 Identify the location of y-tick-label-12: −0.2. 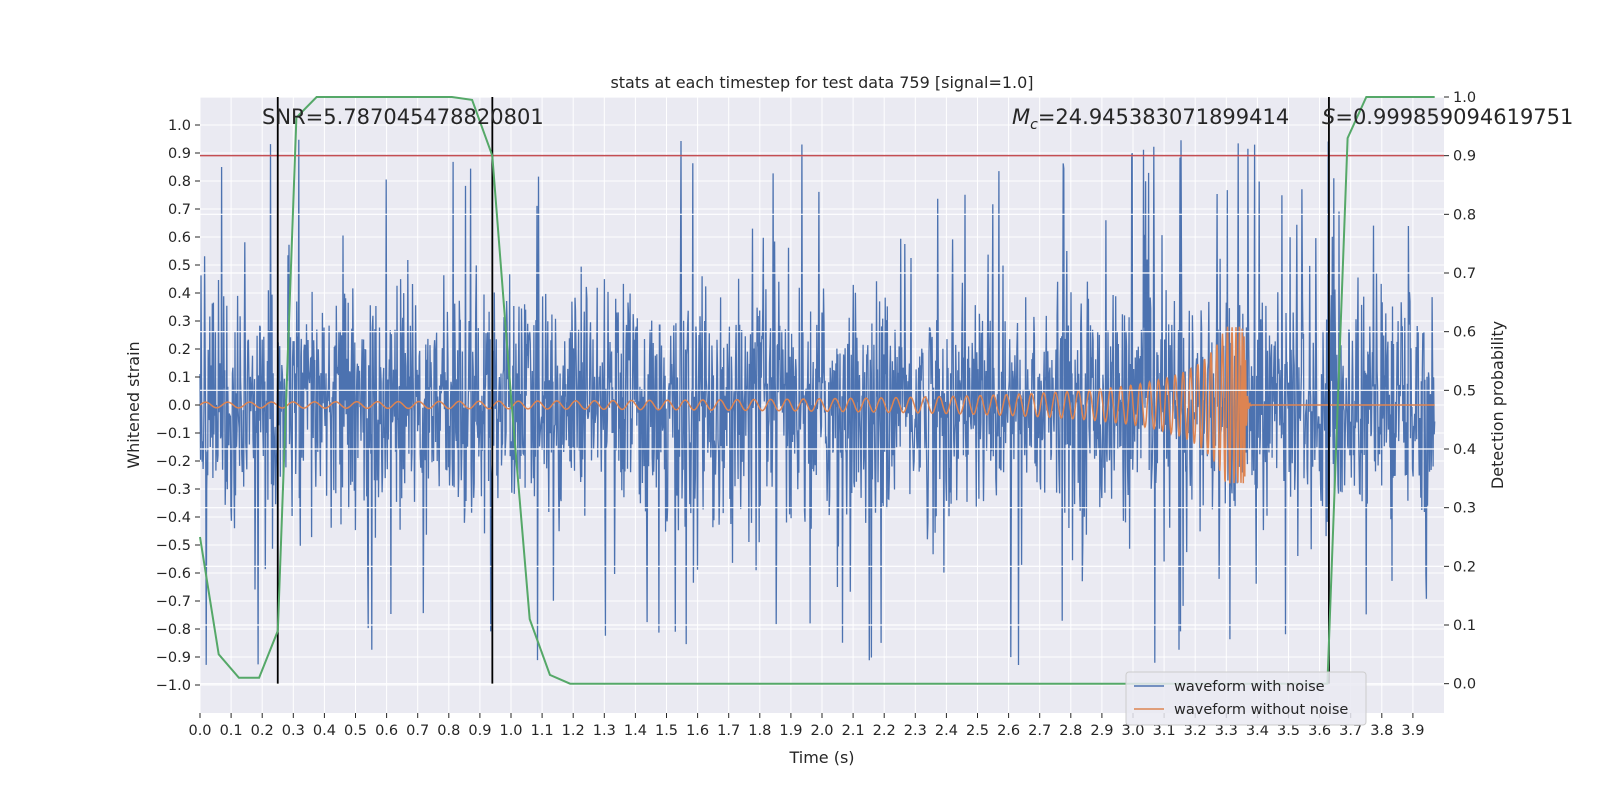
(173, 462).